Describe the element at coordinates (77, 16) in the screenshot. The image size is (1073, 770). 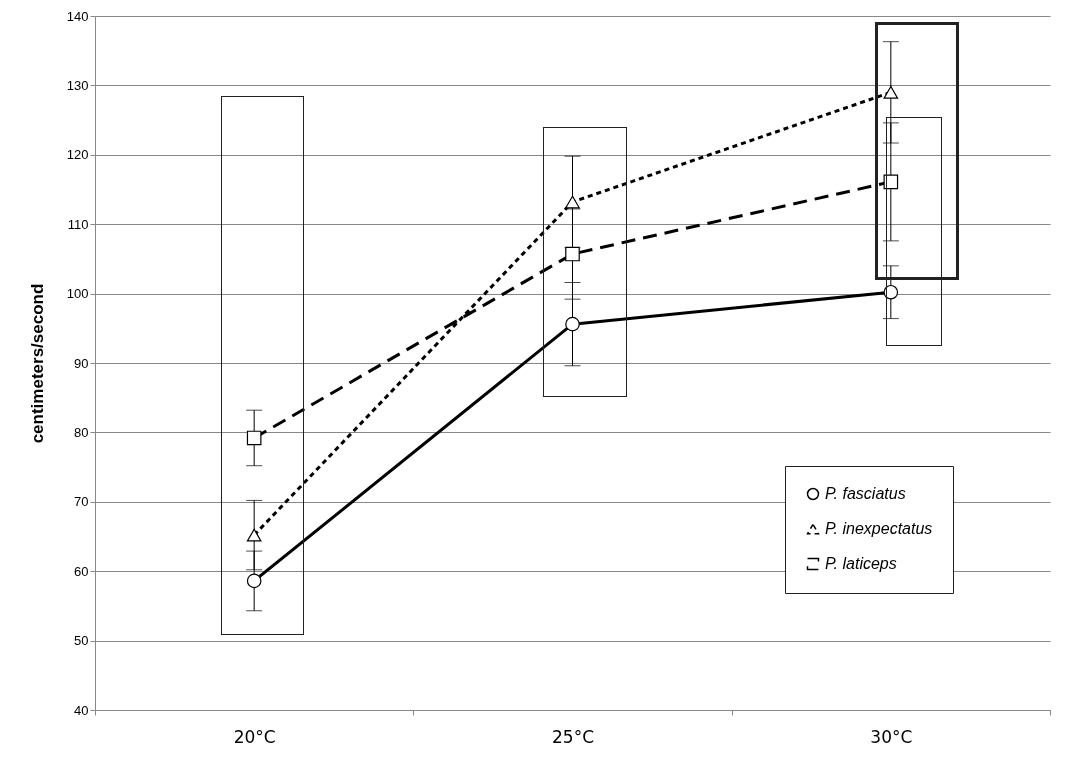
I see `y-tick-label: 140` at that location.